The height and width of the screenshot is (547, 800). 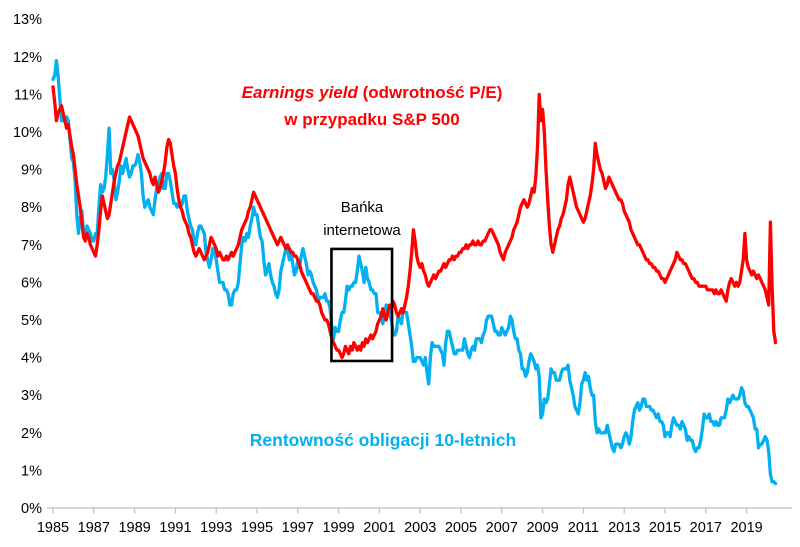 I want to click on x-axis-label: 2011, so click(x=583, y=528).